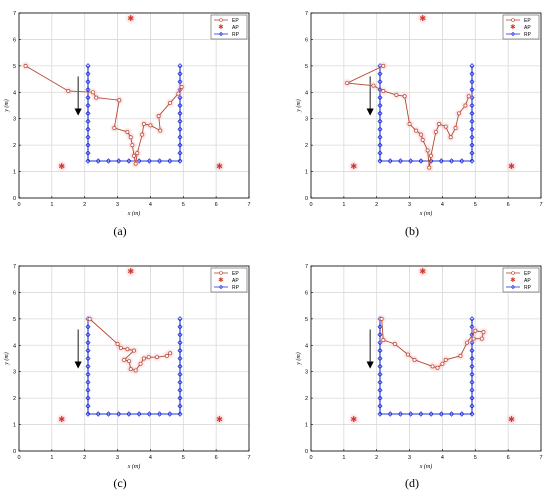 The height and width of the screenshot is (496, 550). I want to click on legend-label: EP, so click(235, 21).